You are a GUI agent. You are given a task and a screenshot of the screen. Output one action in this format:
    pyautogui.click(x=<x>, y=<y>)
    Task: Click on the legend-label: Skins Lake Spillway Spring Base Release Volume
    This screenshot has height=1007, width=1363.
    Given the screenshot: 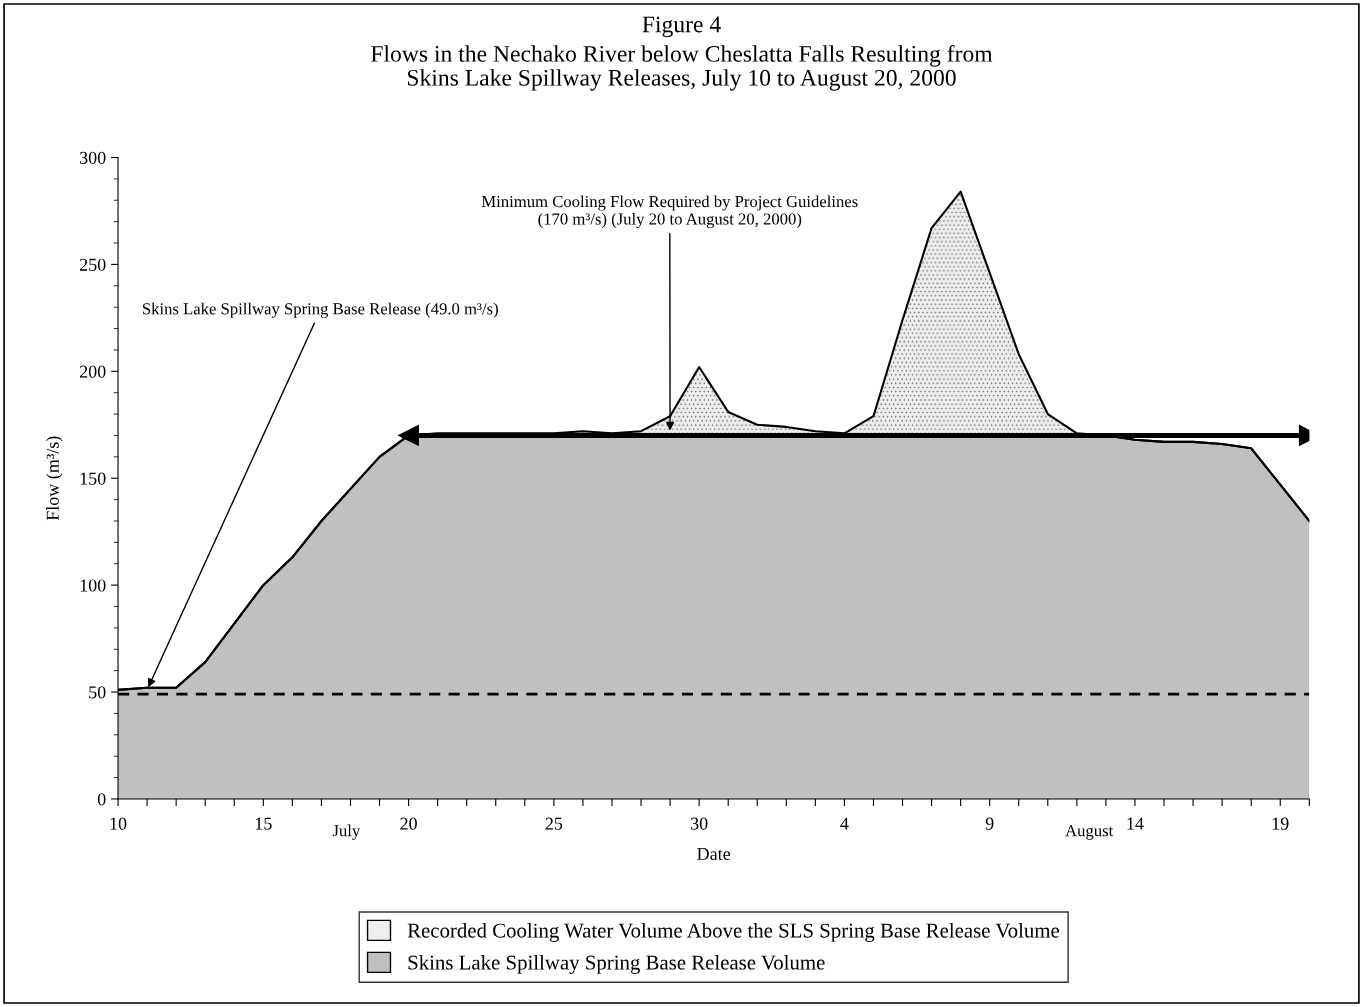 What is the action you would take?
    pyautogui.click(x=616, y=964)
    